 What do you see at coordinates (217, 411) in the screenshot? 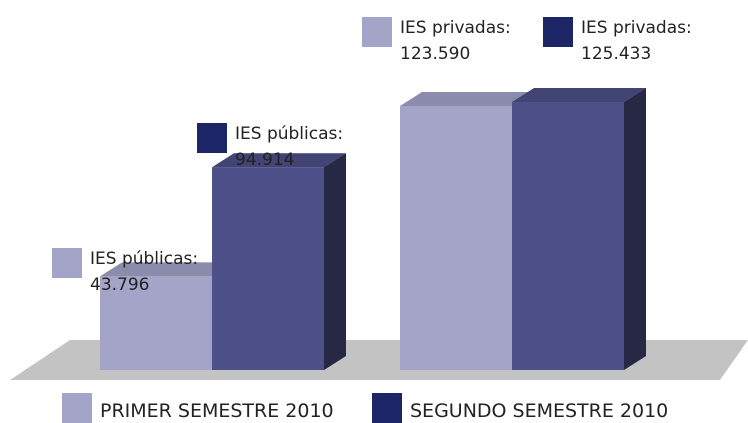
I see `legend-label: PRIMER SEMESTRE 2010` at bounding box center [217, 411].